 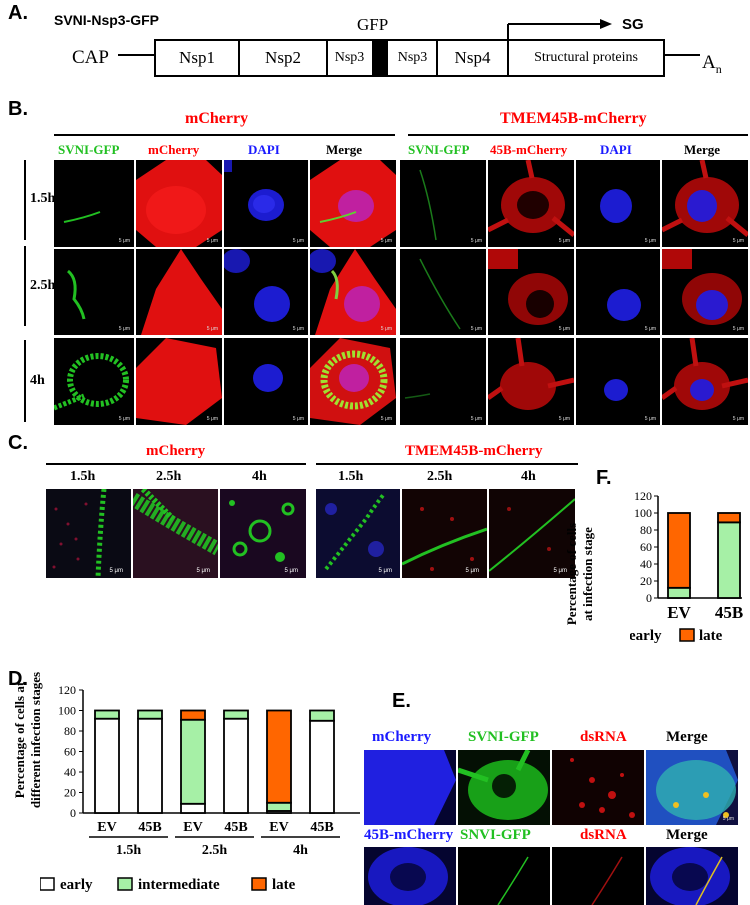 I want to click on b-col2-dapi: DAPI, so click(x=616, y=149).